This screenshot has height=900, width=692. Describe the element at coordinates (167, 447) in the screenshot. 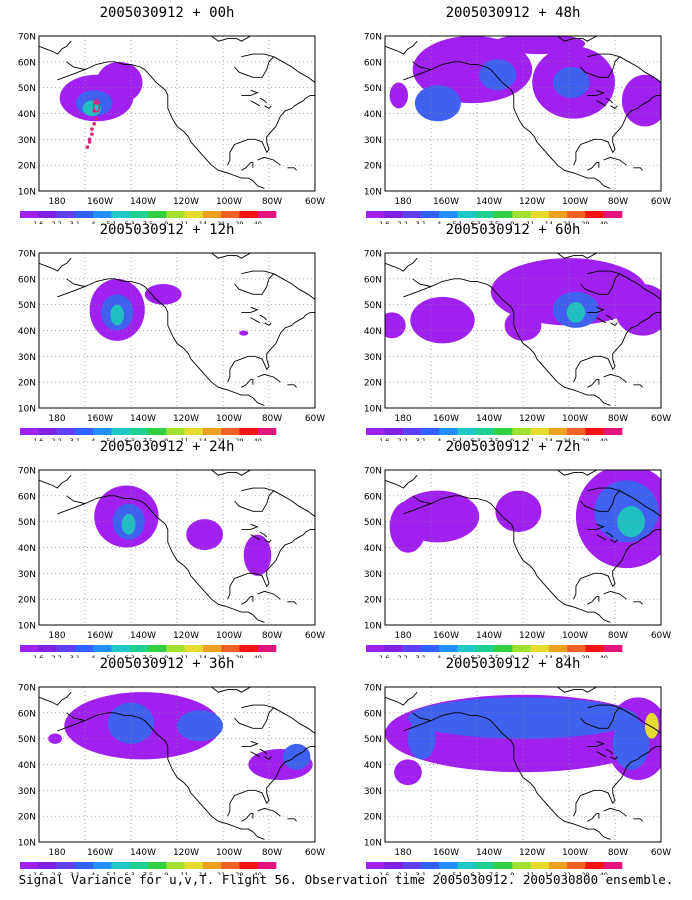

I see `panel-title: 2005030912 + 24h` at that location.